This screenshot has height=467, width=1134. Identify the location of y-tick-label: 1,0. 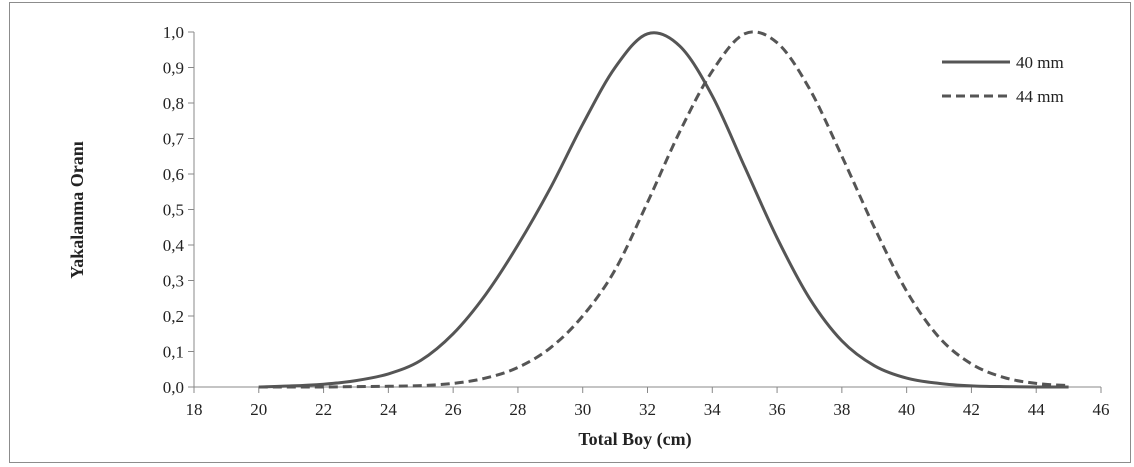
(173, 32).